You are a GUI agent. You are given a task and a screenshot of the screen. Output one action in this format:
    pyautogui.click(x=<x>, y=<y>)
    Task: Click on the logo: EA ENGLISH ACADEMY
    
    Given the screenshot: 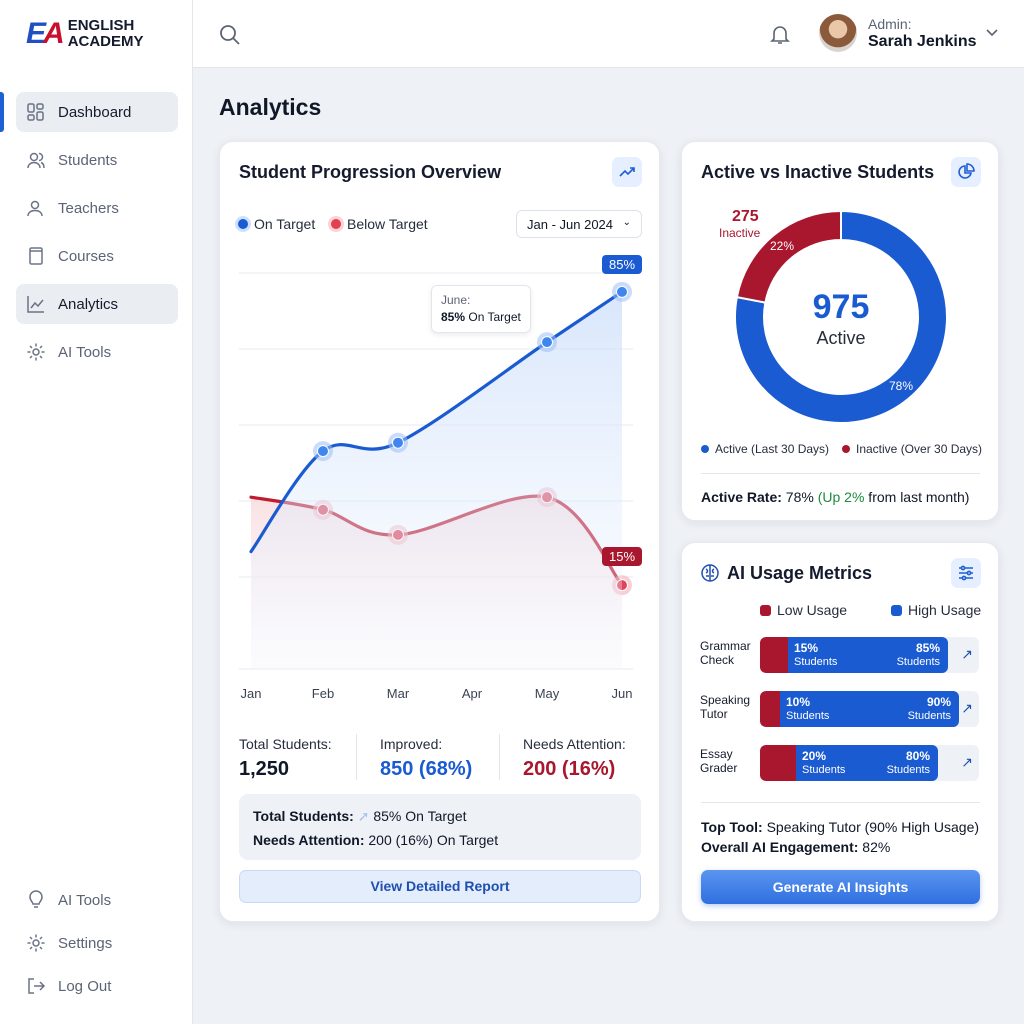 What is the action you would take?
    pyautogui.click(x=85, y=34)
    